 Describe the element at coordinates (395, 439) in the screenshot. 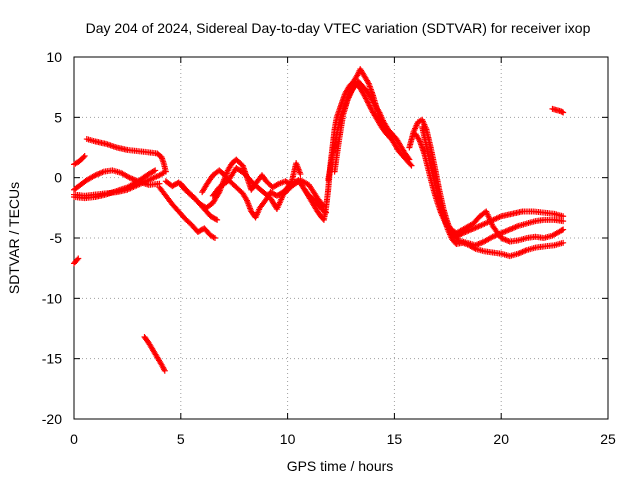

I see `x-tick-label: 15` at that location.